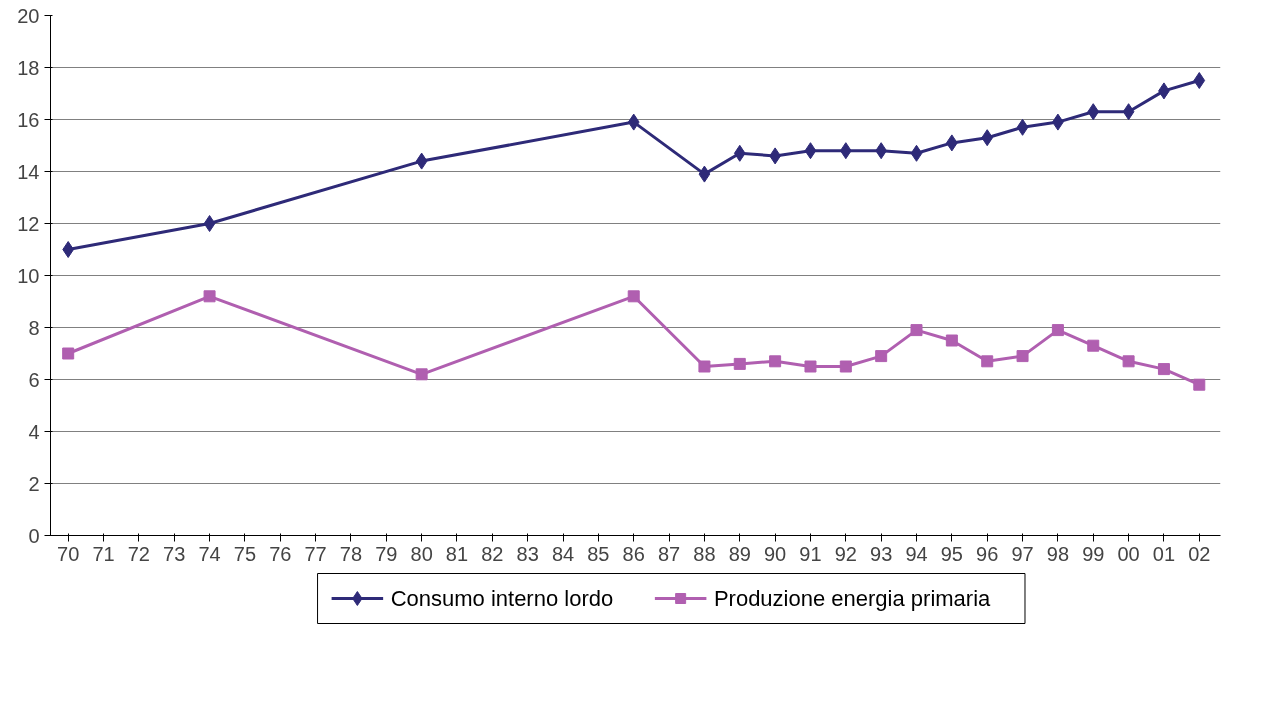  What do you see at coordinates (28, 171) in the screenshot?
I see `y-tick-label: 14` at bounding box center [28, 171].